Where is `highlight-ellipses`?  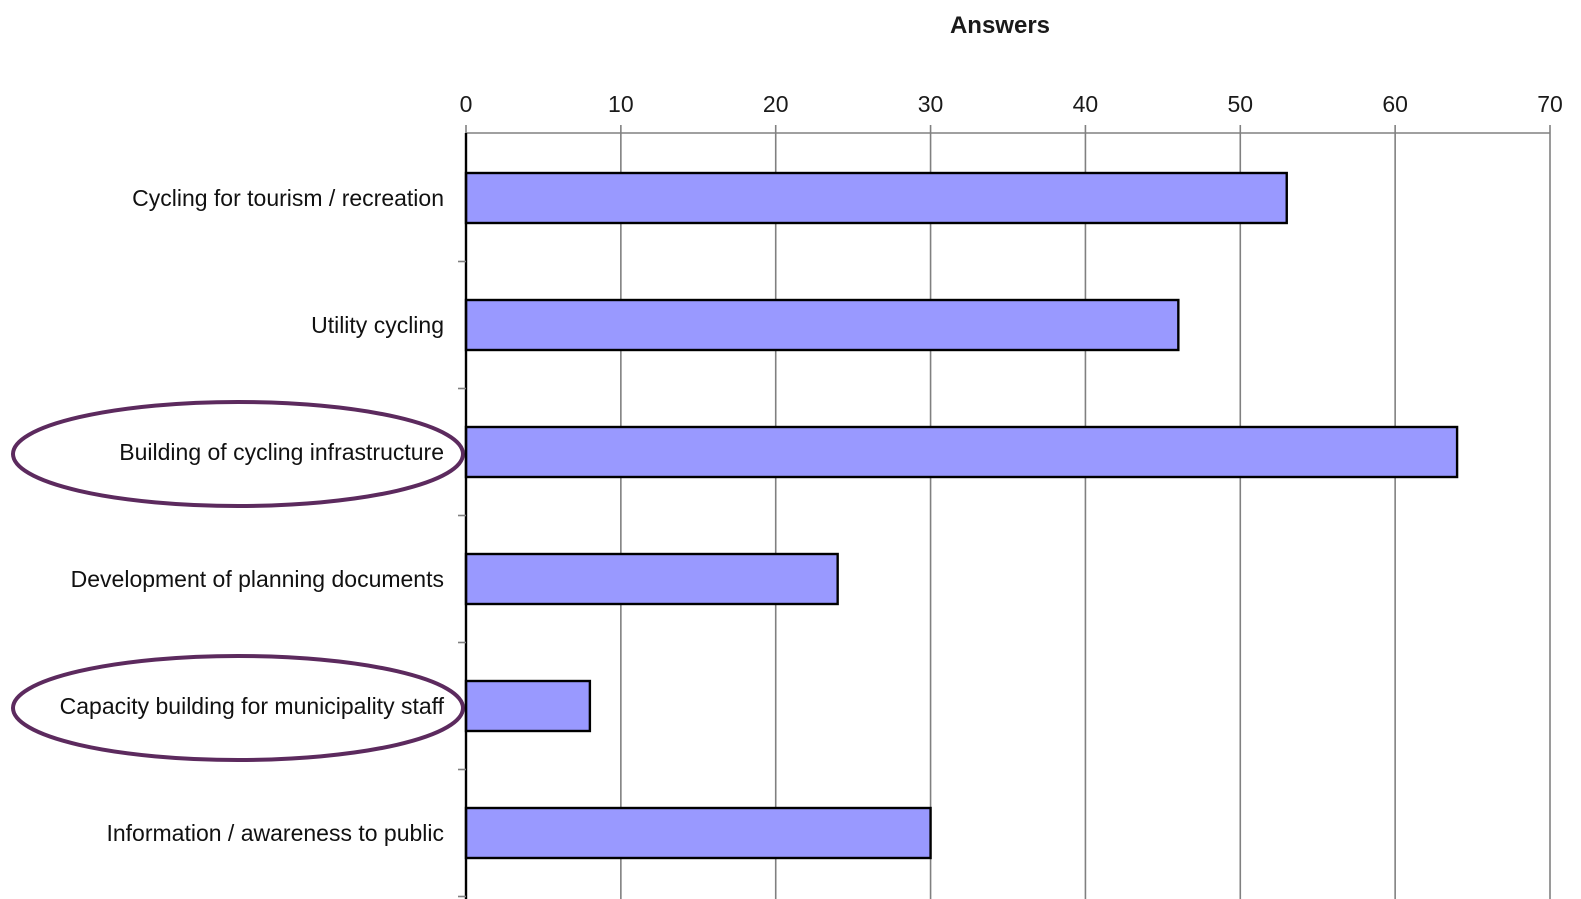 highlight-ellipses is located at coordinates (238, 581).